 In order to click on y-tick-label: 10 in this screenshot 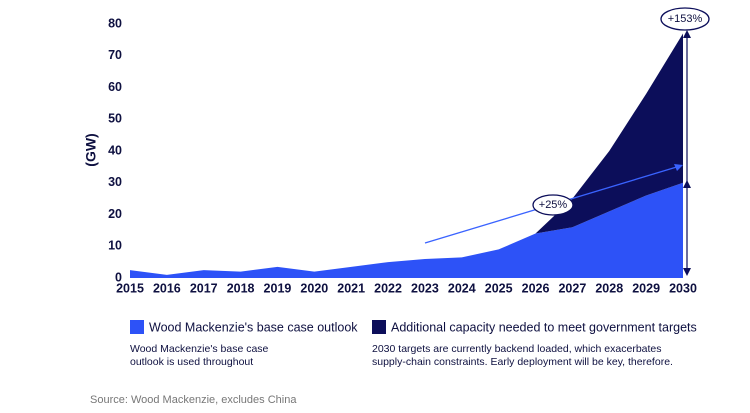, I will do `click(115, 246)`.